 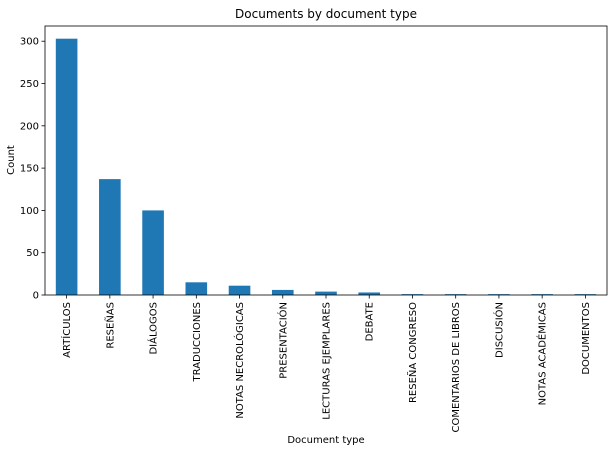 I want to click on y-tick-label-3: 150, so click(x=29, y=169).